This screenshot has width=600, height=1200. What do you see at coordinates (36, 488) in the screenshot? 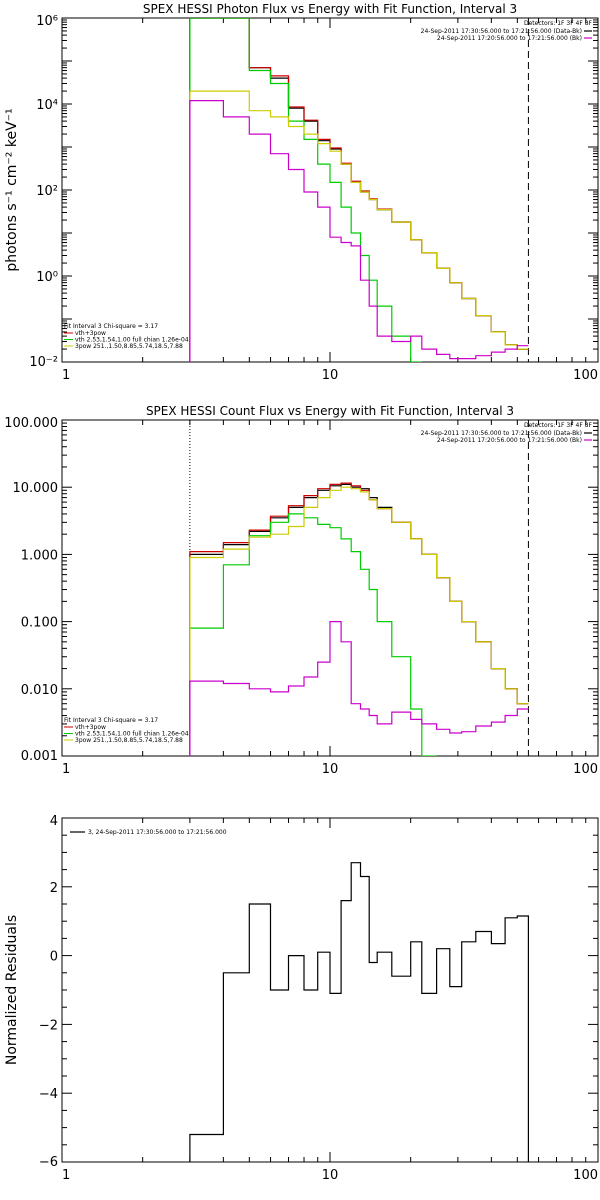
I see `y-tick-label: 10.000` at bounding box center [36, 488].